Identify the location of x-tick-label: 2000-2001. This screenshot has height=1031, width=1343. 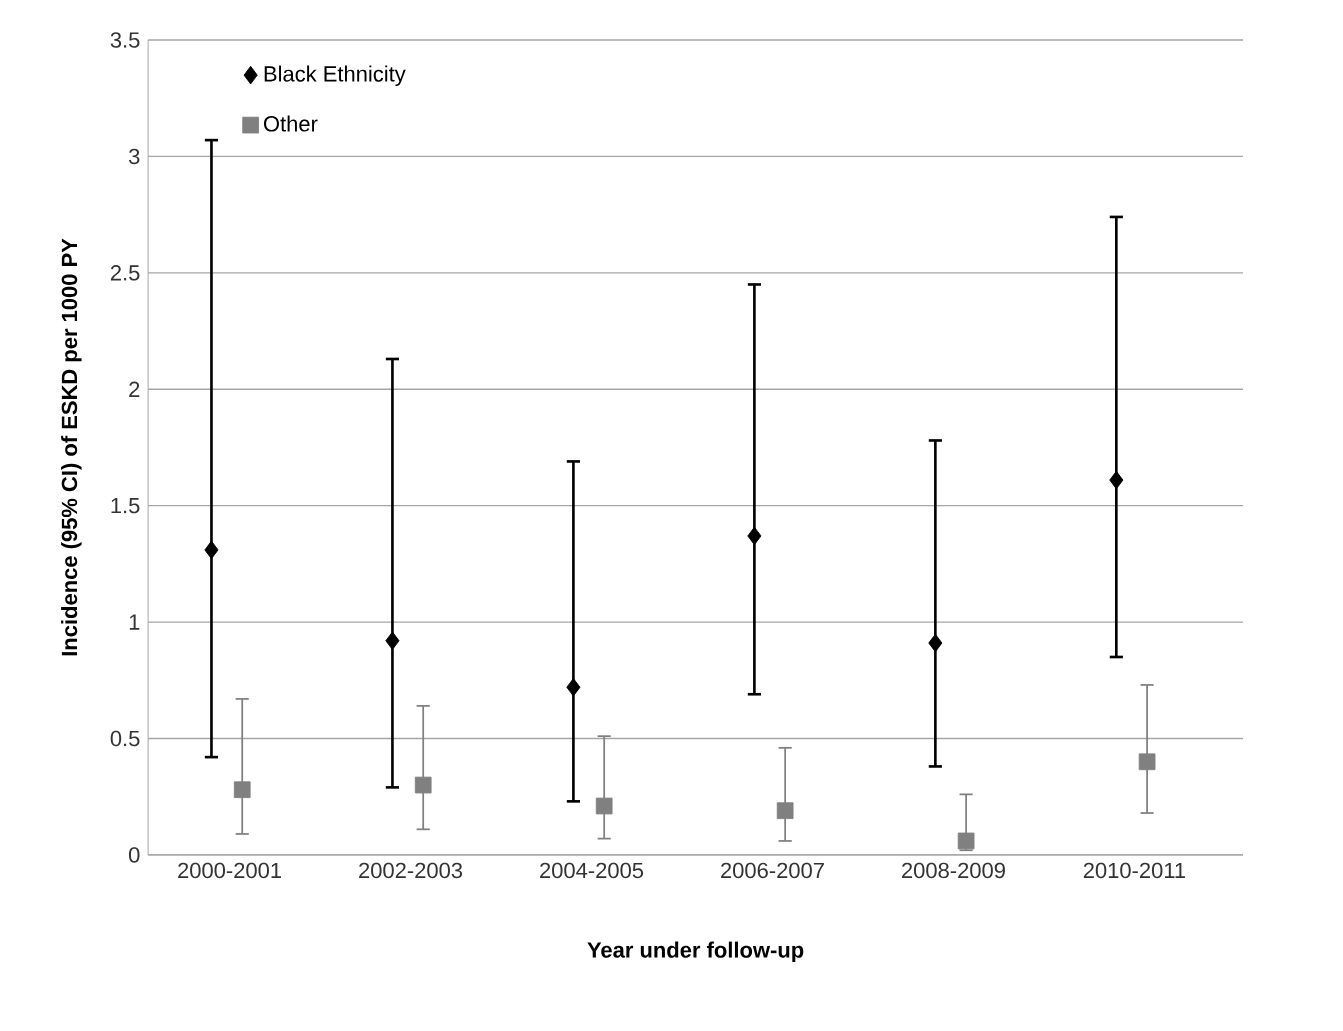
(229, 870).